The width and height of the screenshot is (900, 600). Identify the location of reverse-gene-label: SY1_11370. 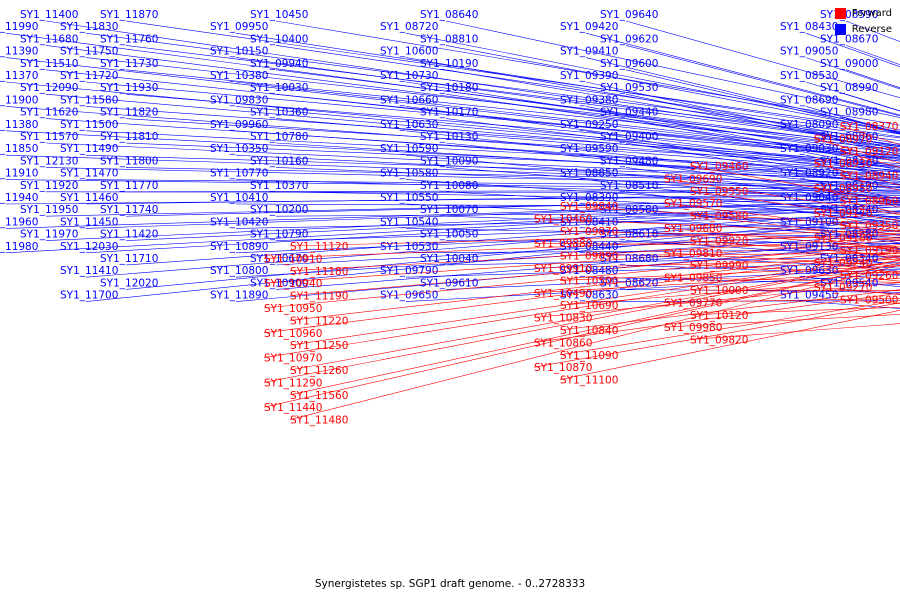
(19, 76).